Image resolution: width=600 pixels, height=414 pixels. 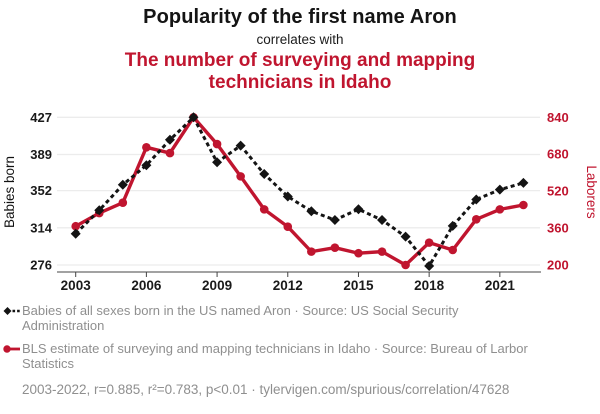 What do you see at coordinates (558, 154) in the screenshot?
I see `right-tick-label: 680` at bounding box center [558, 154].